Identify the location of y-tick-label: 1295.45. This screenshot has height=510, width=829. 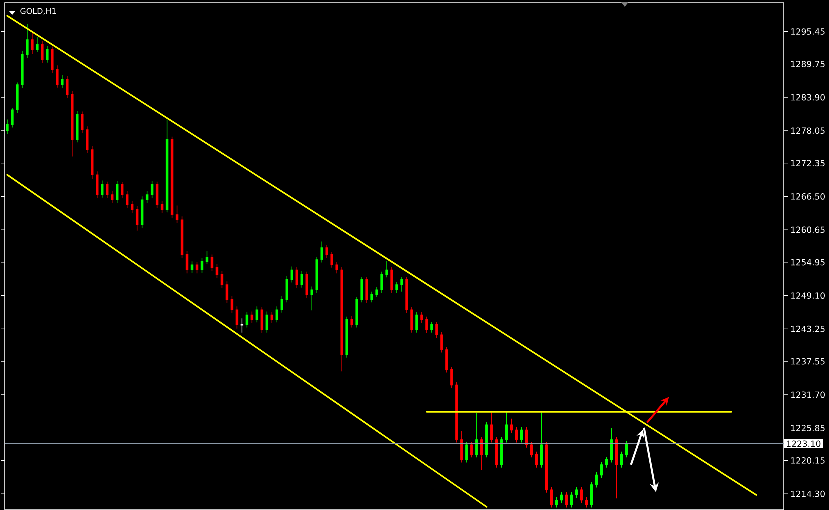
(808, 31).